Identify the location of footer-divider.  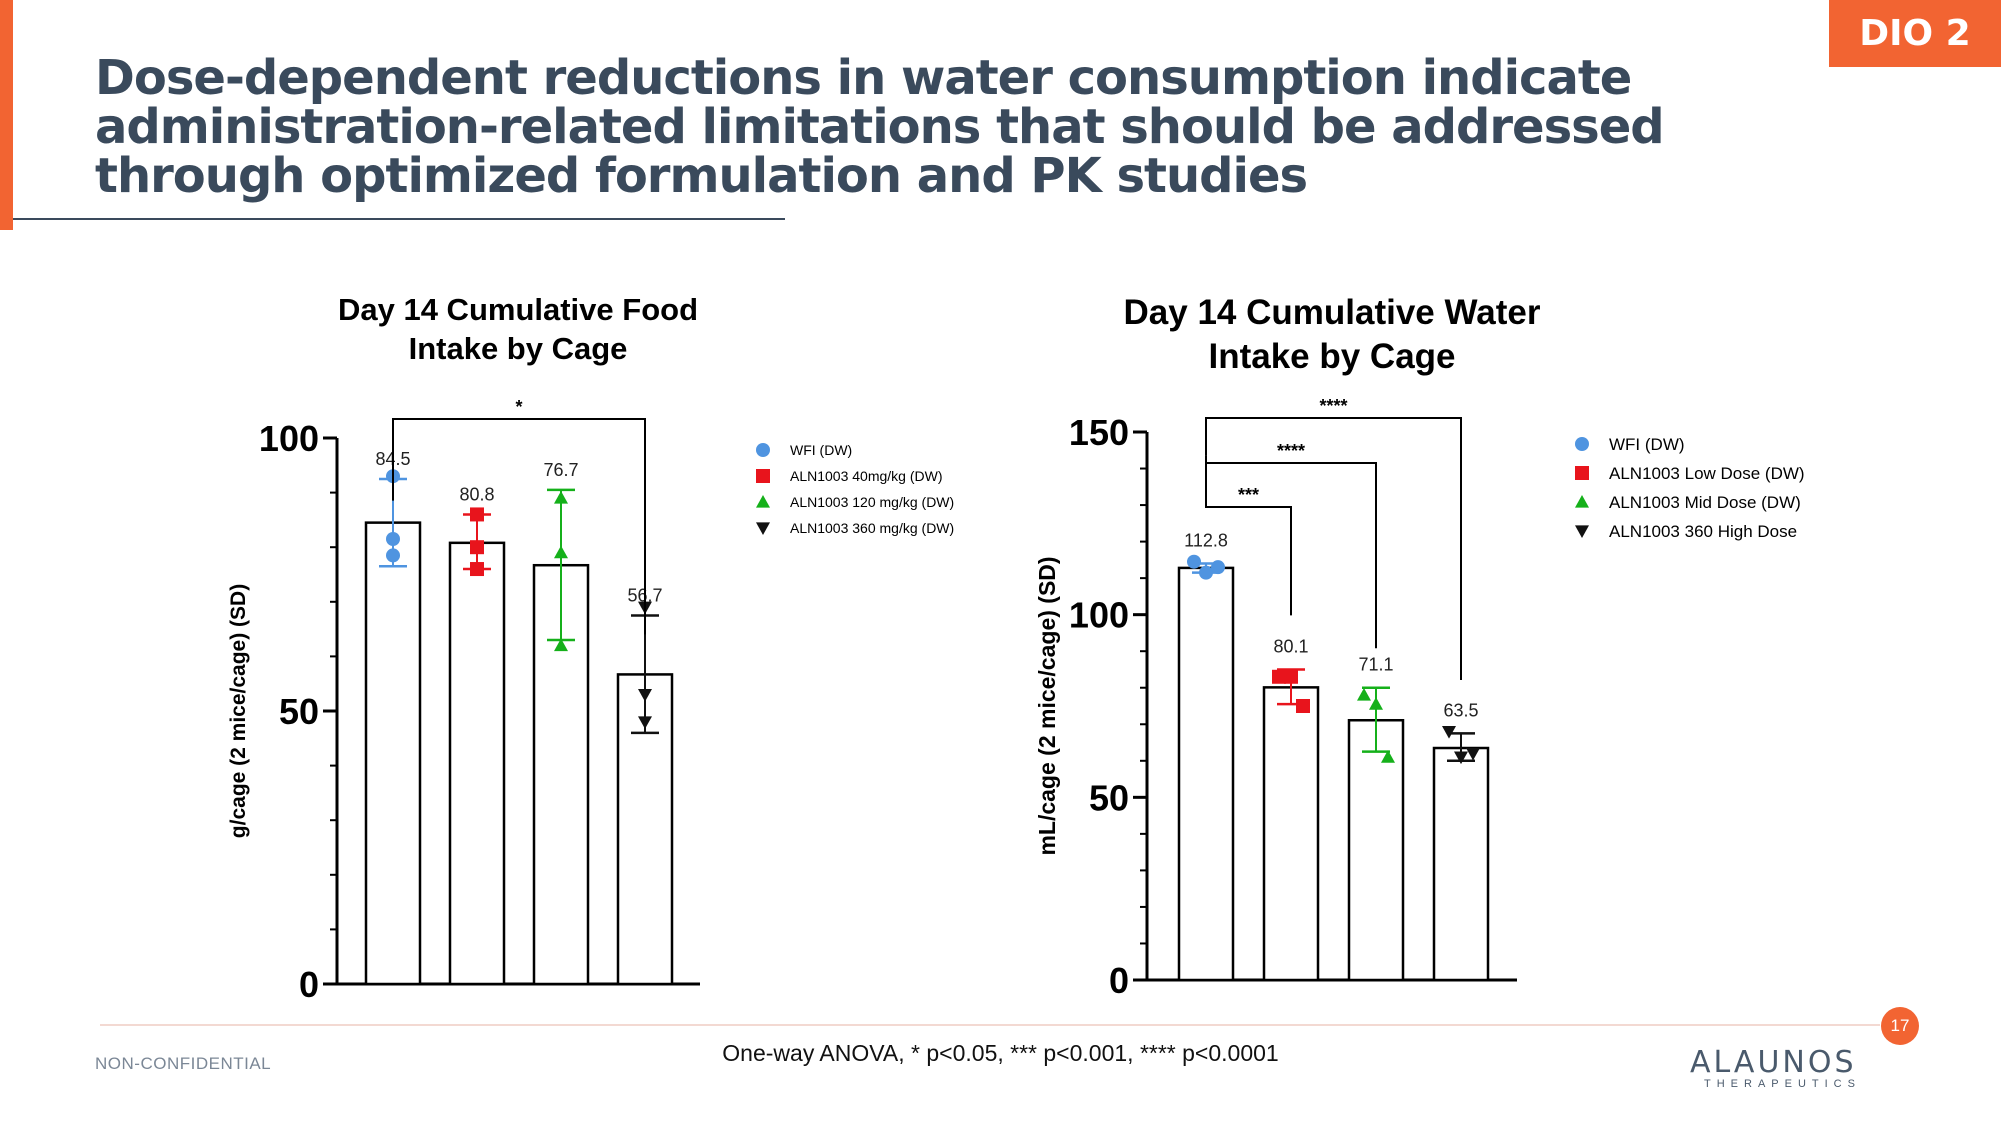
(990, 1025).